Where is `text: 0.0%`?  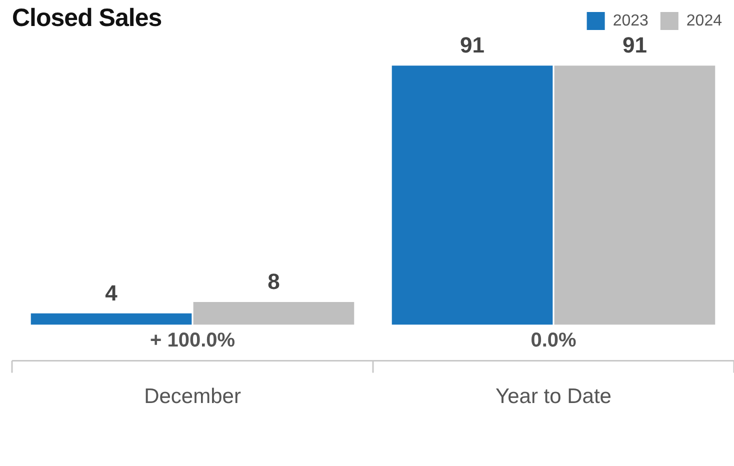 text: 0.0% is located at coordinates (553, 340).